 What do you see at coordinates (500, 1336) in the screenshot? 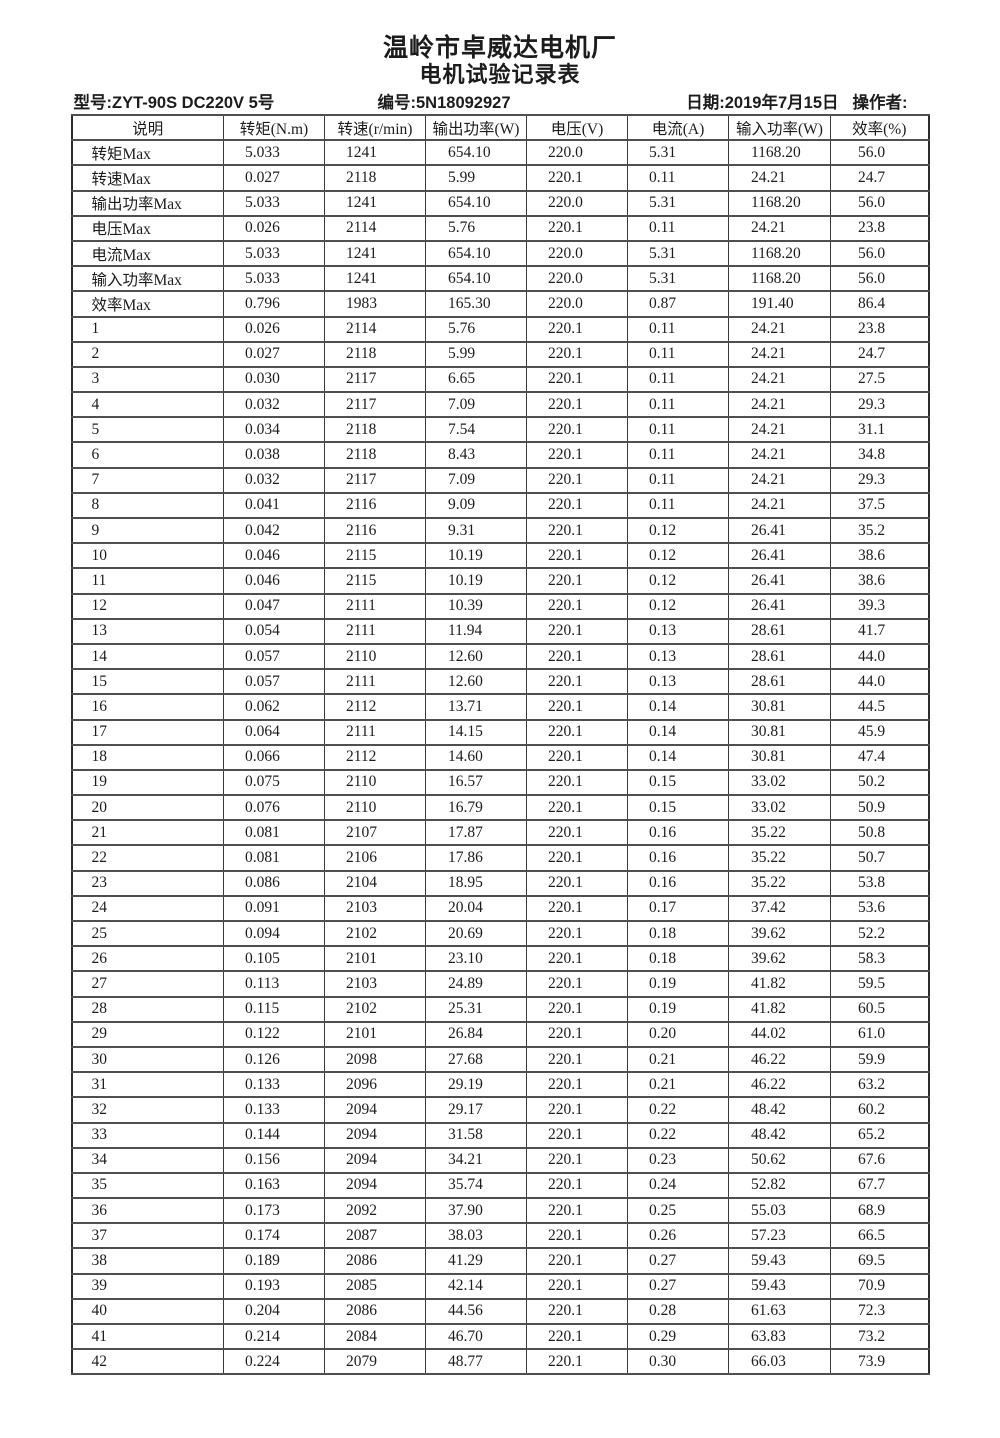
I see `table-row: 41 0.214 2084 46.70 220.1 0.29 63.83 73.2` at bounding box center [500, 1336].